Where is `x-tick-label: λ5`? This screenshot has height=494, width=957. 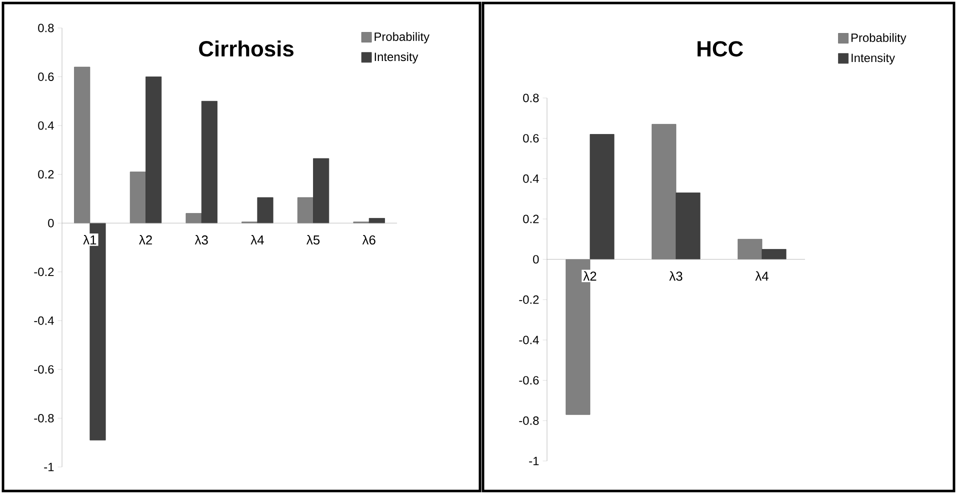
x-tick-label: λ5 is located at coordinates (313, 240).